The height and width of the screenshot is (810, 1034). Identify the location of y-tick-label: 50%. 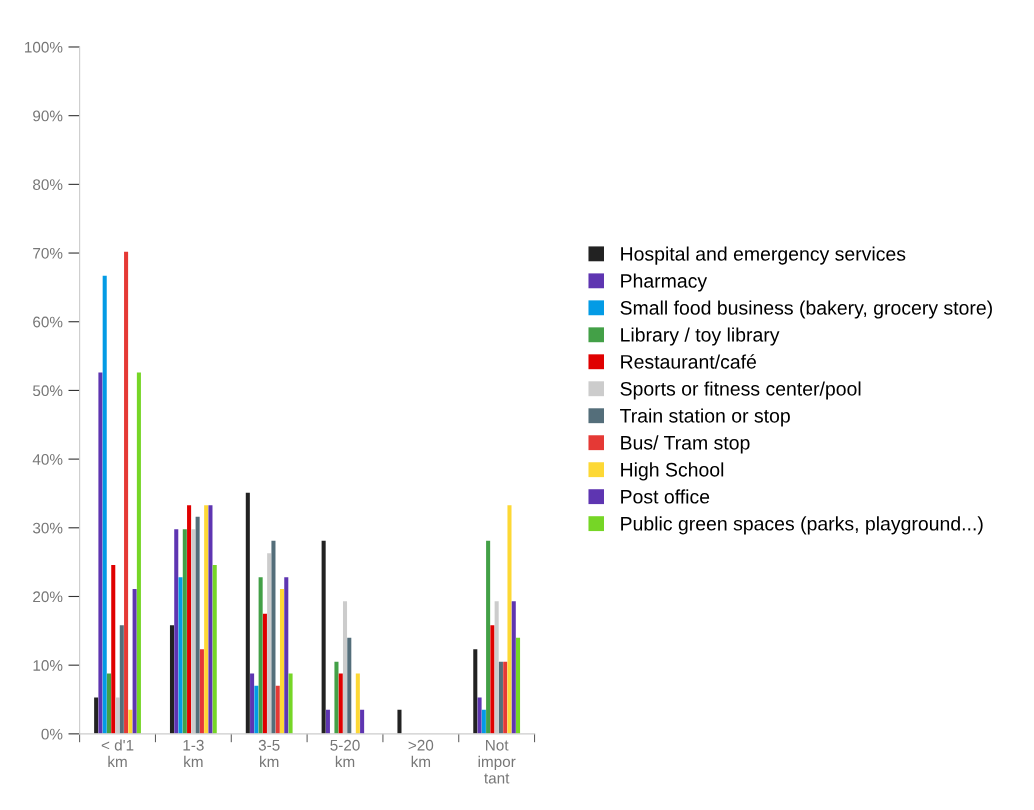
(47, 391).